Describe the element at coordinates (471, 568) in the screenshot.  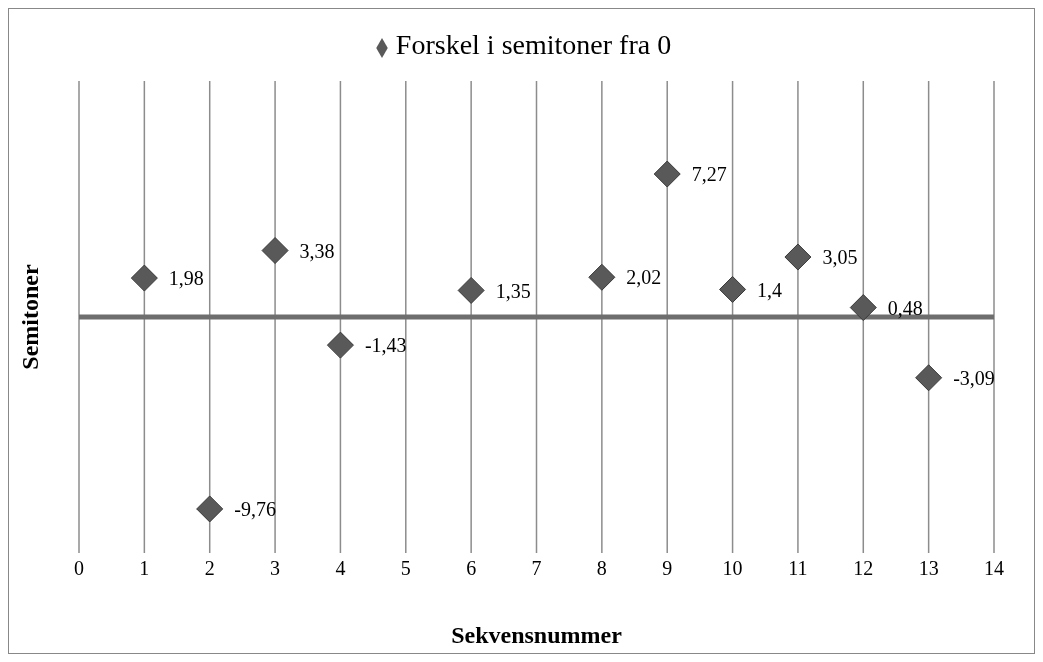
I see `x-tick-label: 6` at that location.